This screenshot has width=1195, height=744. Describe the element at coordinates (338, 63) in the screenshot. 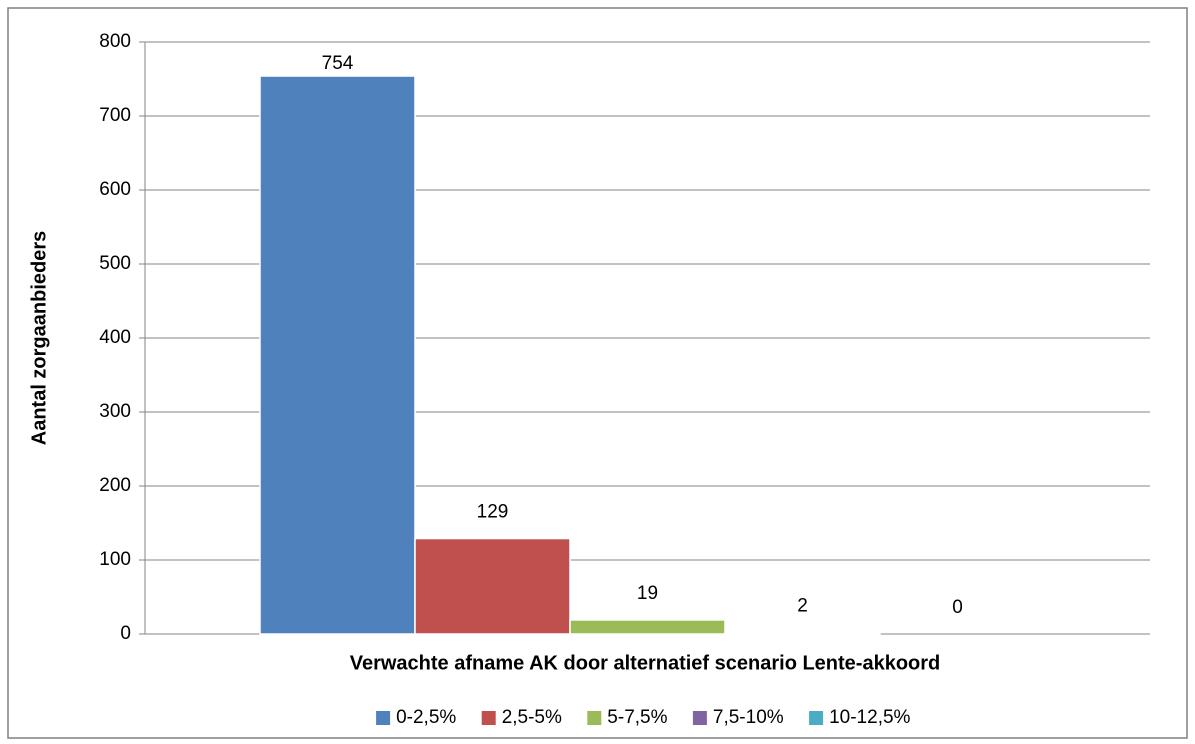

I see `data-label: 754` at that location.